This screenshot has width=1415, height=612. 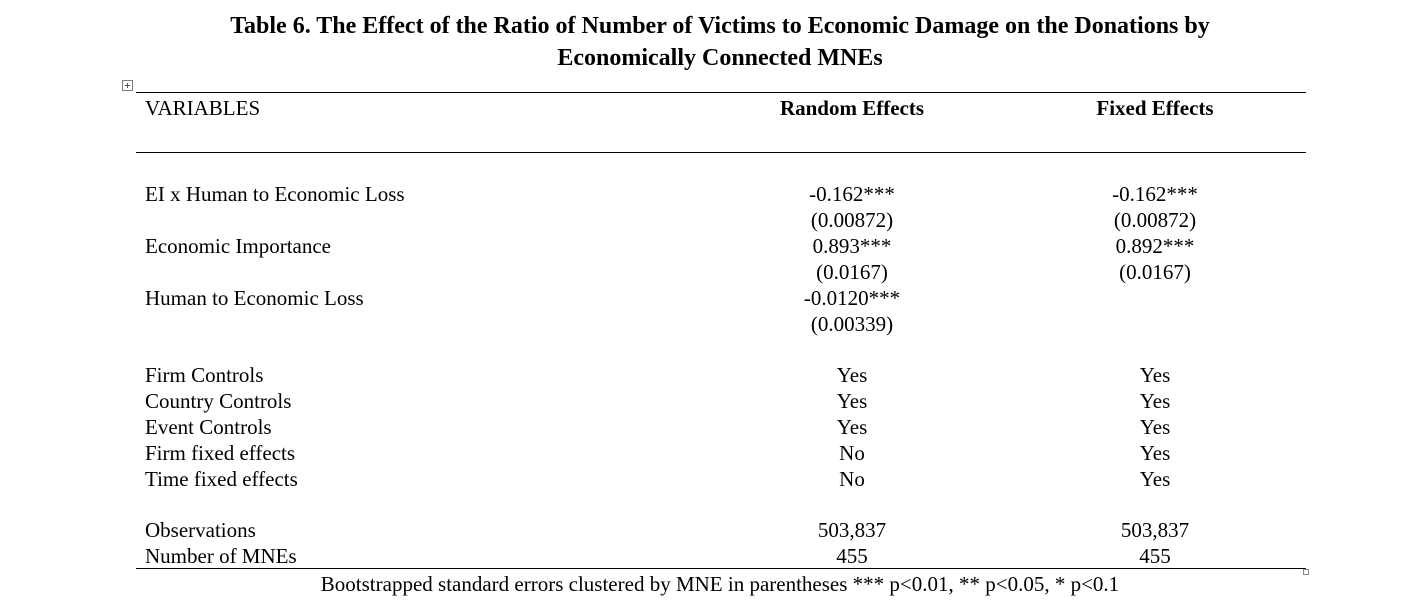 What do you see at coordinates (852, 453) in the screenshot?
I see `re-firm-fixed-effects: No` at bounding box center [852, 453].